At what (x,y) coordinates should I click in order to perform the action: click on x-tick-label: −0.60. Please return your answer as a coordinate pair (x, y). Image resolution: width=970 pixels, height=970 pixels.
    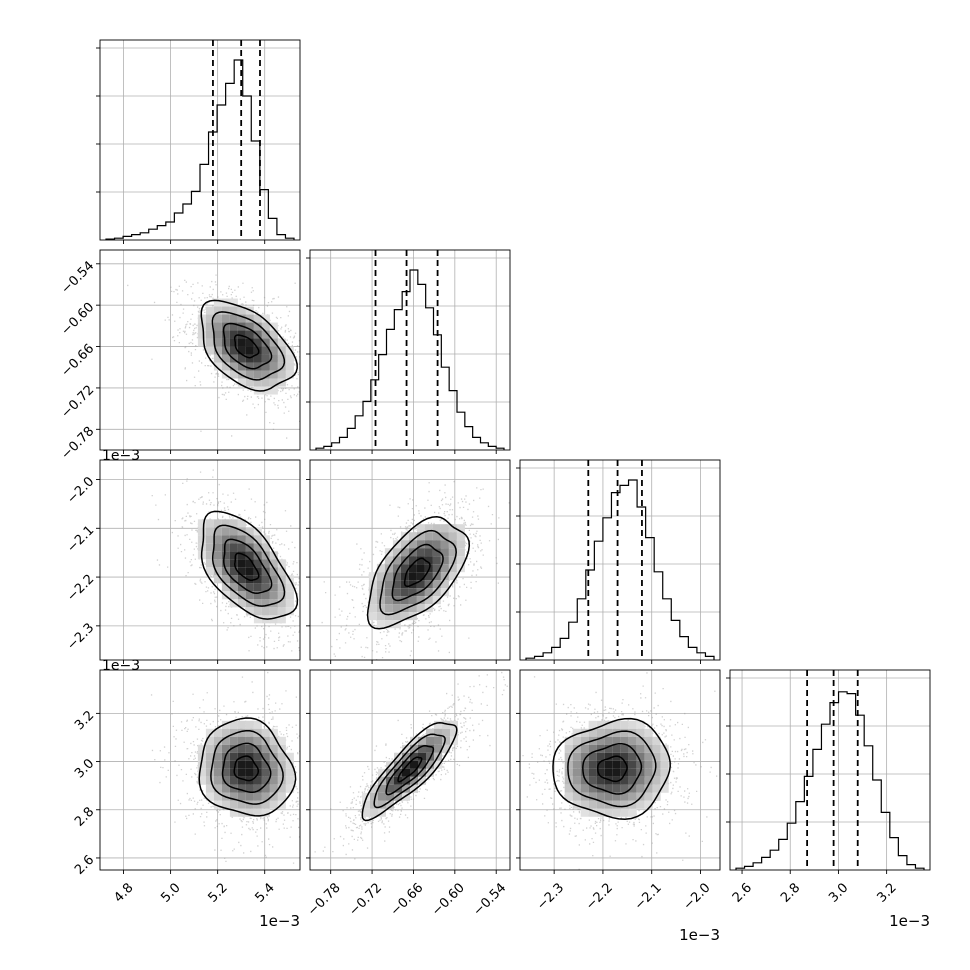
    Looking at the image, I should click on (448, 899).